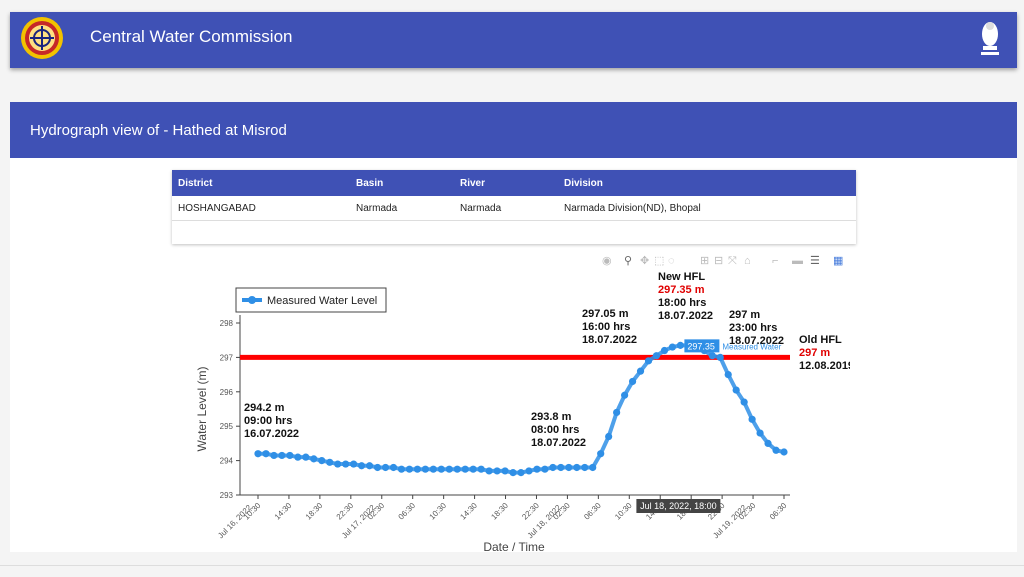 This screenshot has width=1024, height=577. I want to click on hover-x-label: Jul 18, 2022, 18:00, so click(678, 506).